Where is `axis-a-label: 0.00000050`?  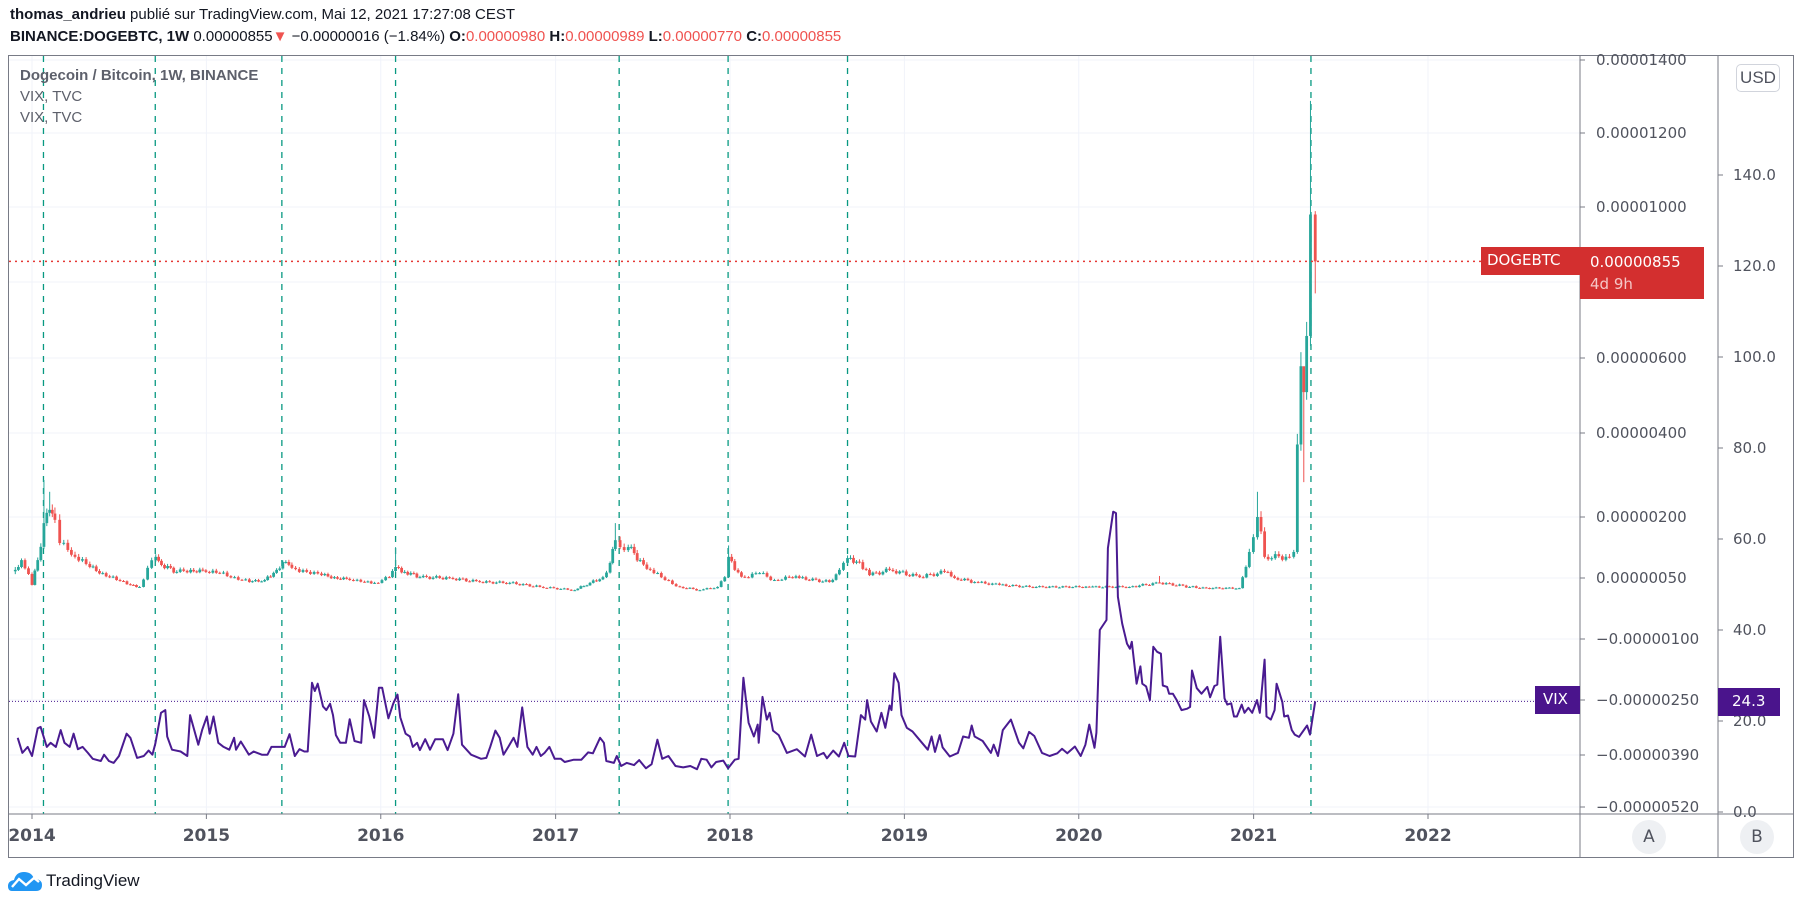 axis-a-label: 0.00000050 is located at coordinates (1641, 578).